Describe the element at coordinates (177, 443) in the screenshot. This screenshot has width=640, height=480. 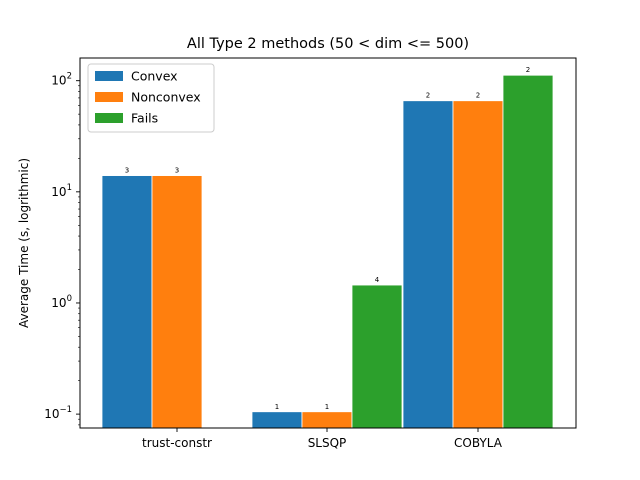
I see `x-tick-label-trust-constr: trust-constr` at that location.